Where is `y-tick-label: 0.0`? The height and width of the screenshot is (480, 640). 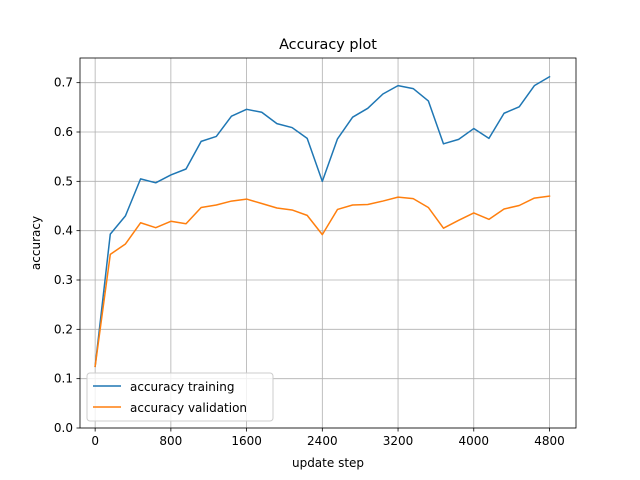 y-tick-label: 0.0 is located at coordinates (63, 428).